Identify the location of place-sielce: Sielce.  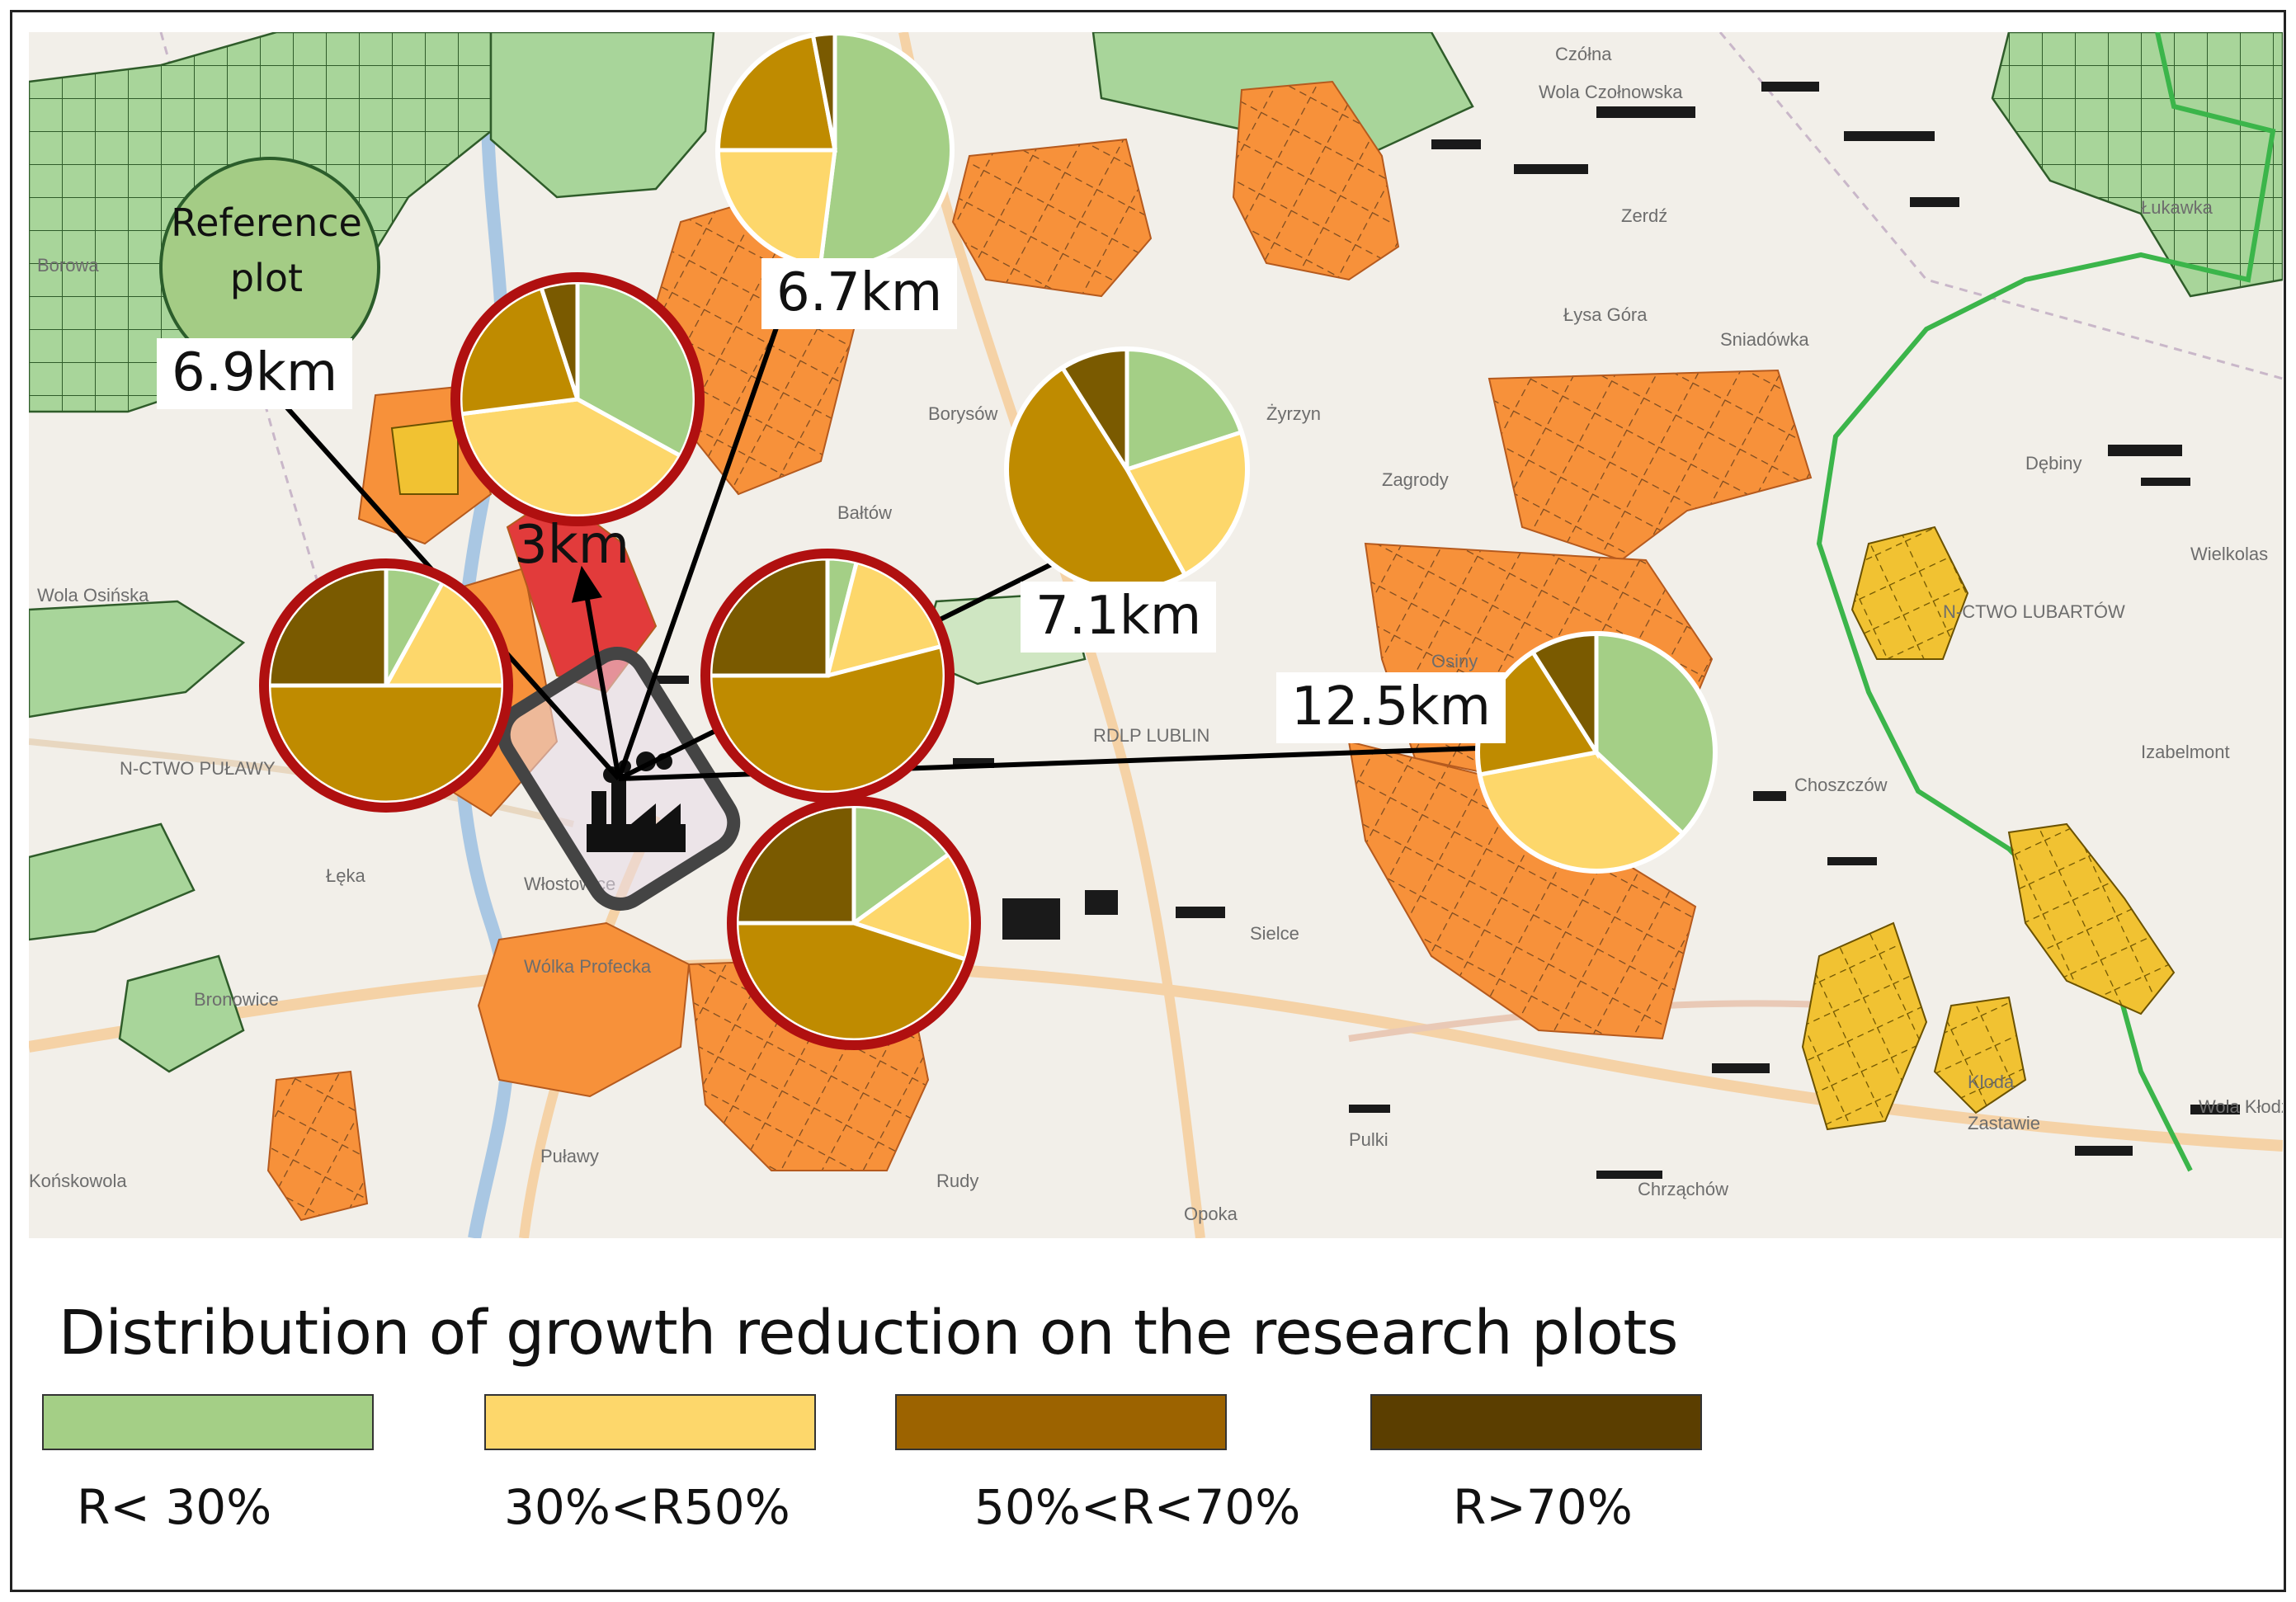
(1274, 934).